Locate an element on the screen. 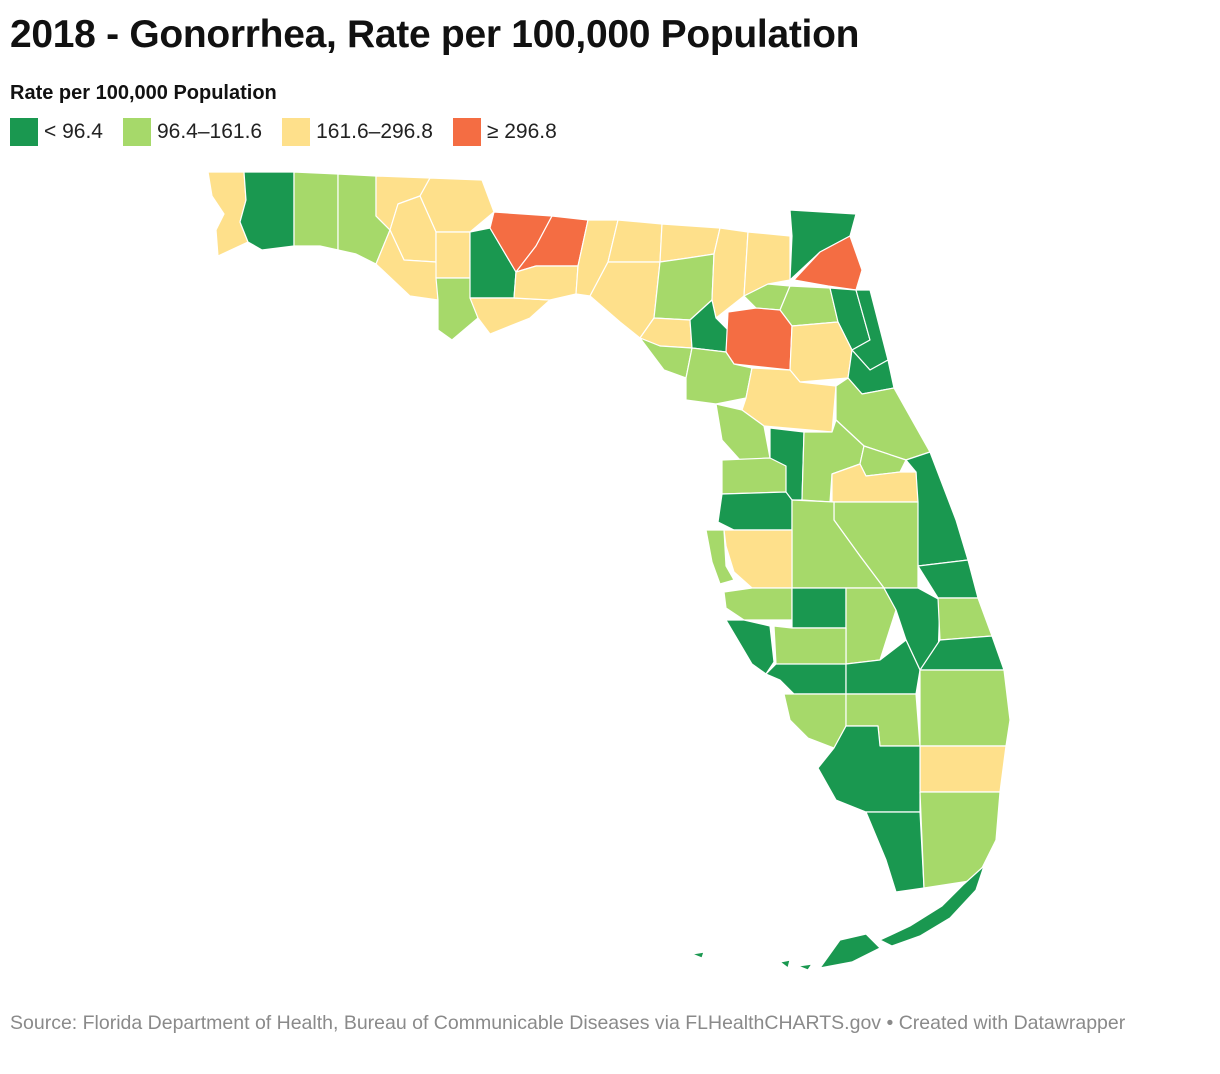 The width and height of the screenshot is (1220, 1074). county-lee is located at coordinates (815, 721).